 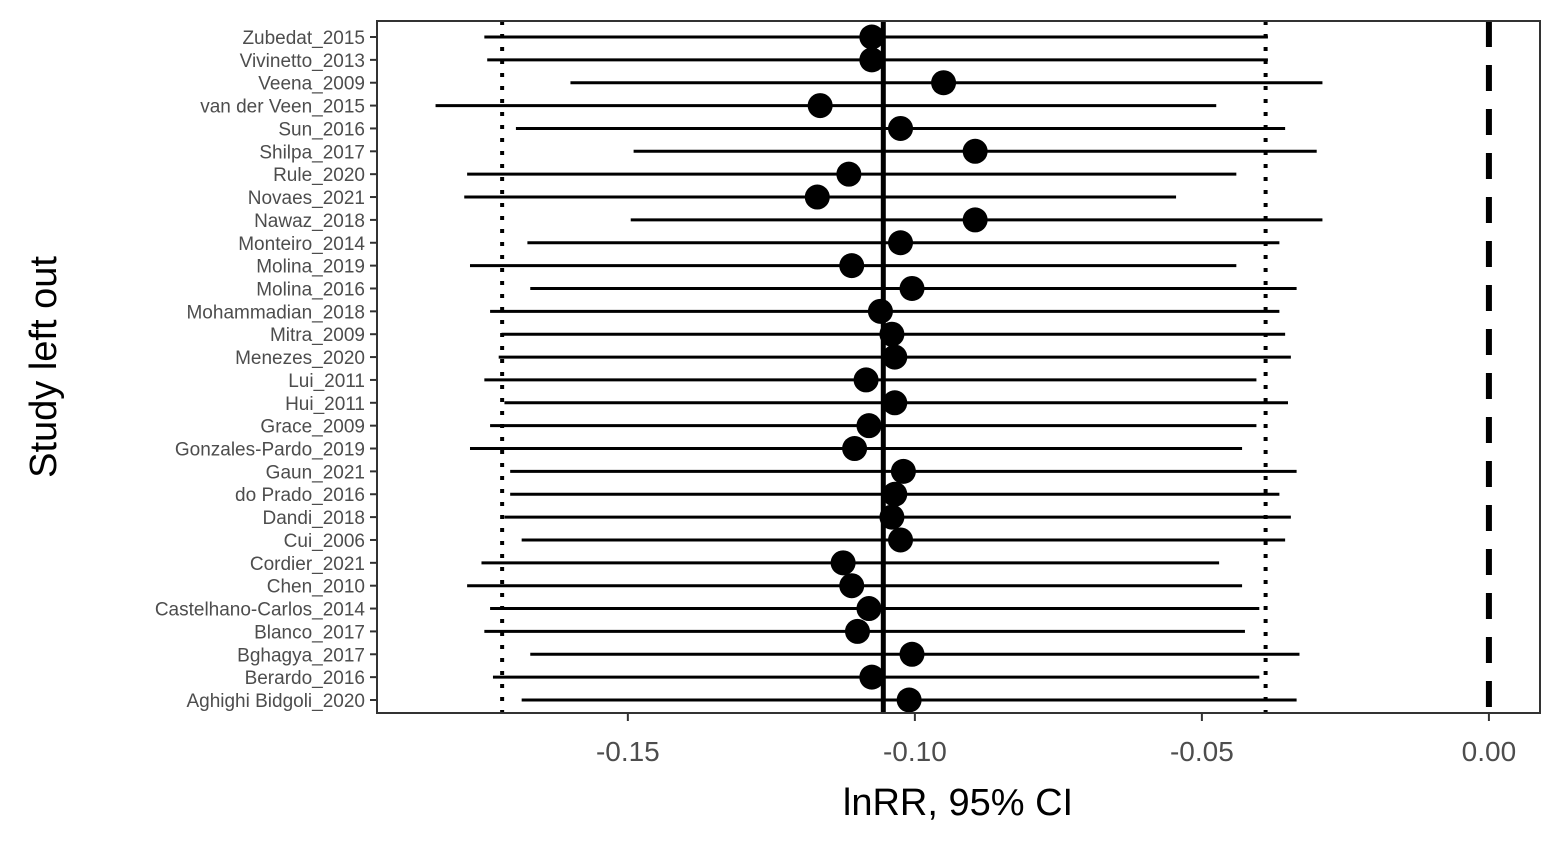 What do you see at coordinates (311, 84) in the screenshot?
I see `y-tick-label: Veena_2009` at bounding box center [311, 84].